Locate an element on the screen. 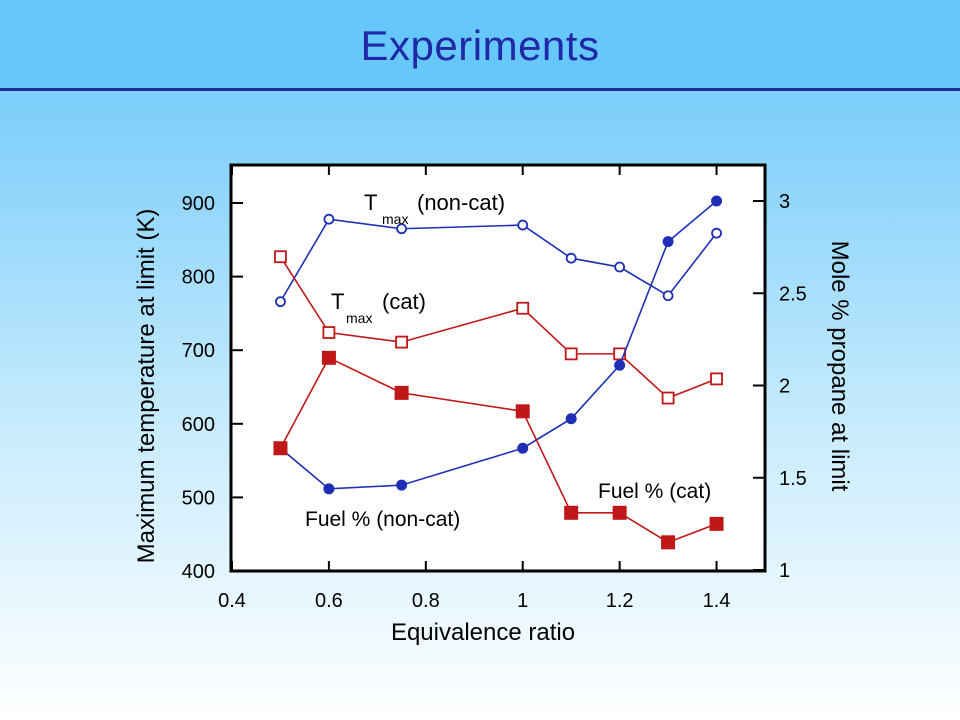 The height and width of the screenshot is (720, 960). series-tmax-cat is located at coordinates (498, 327).